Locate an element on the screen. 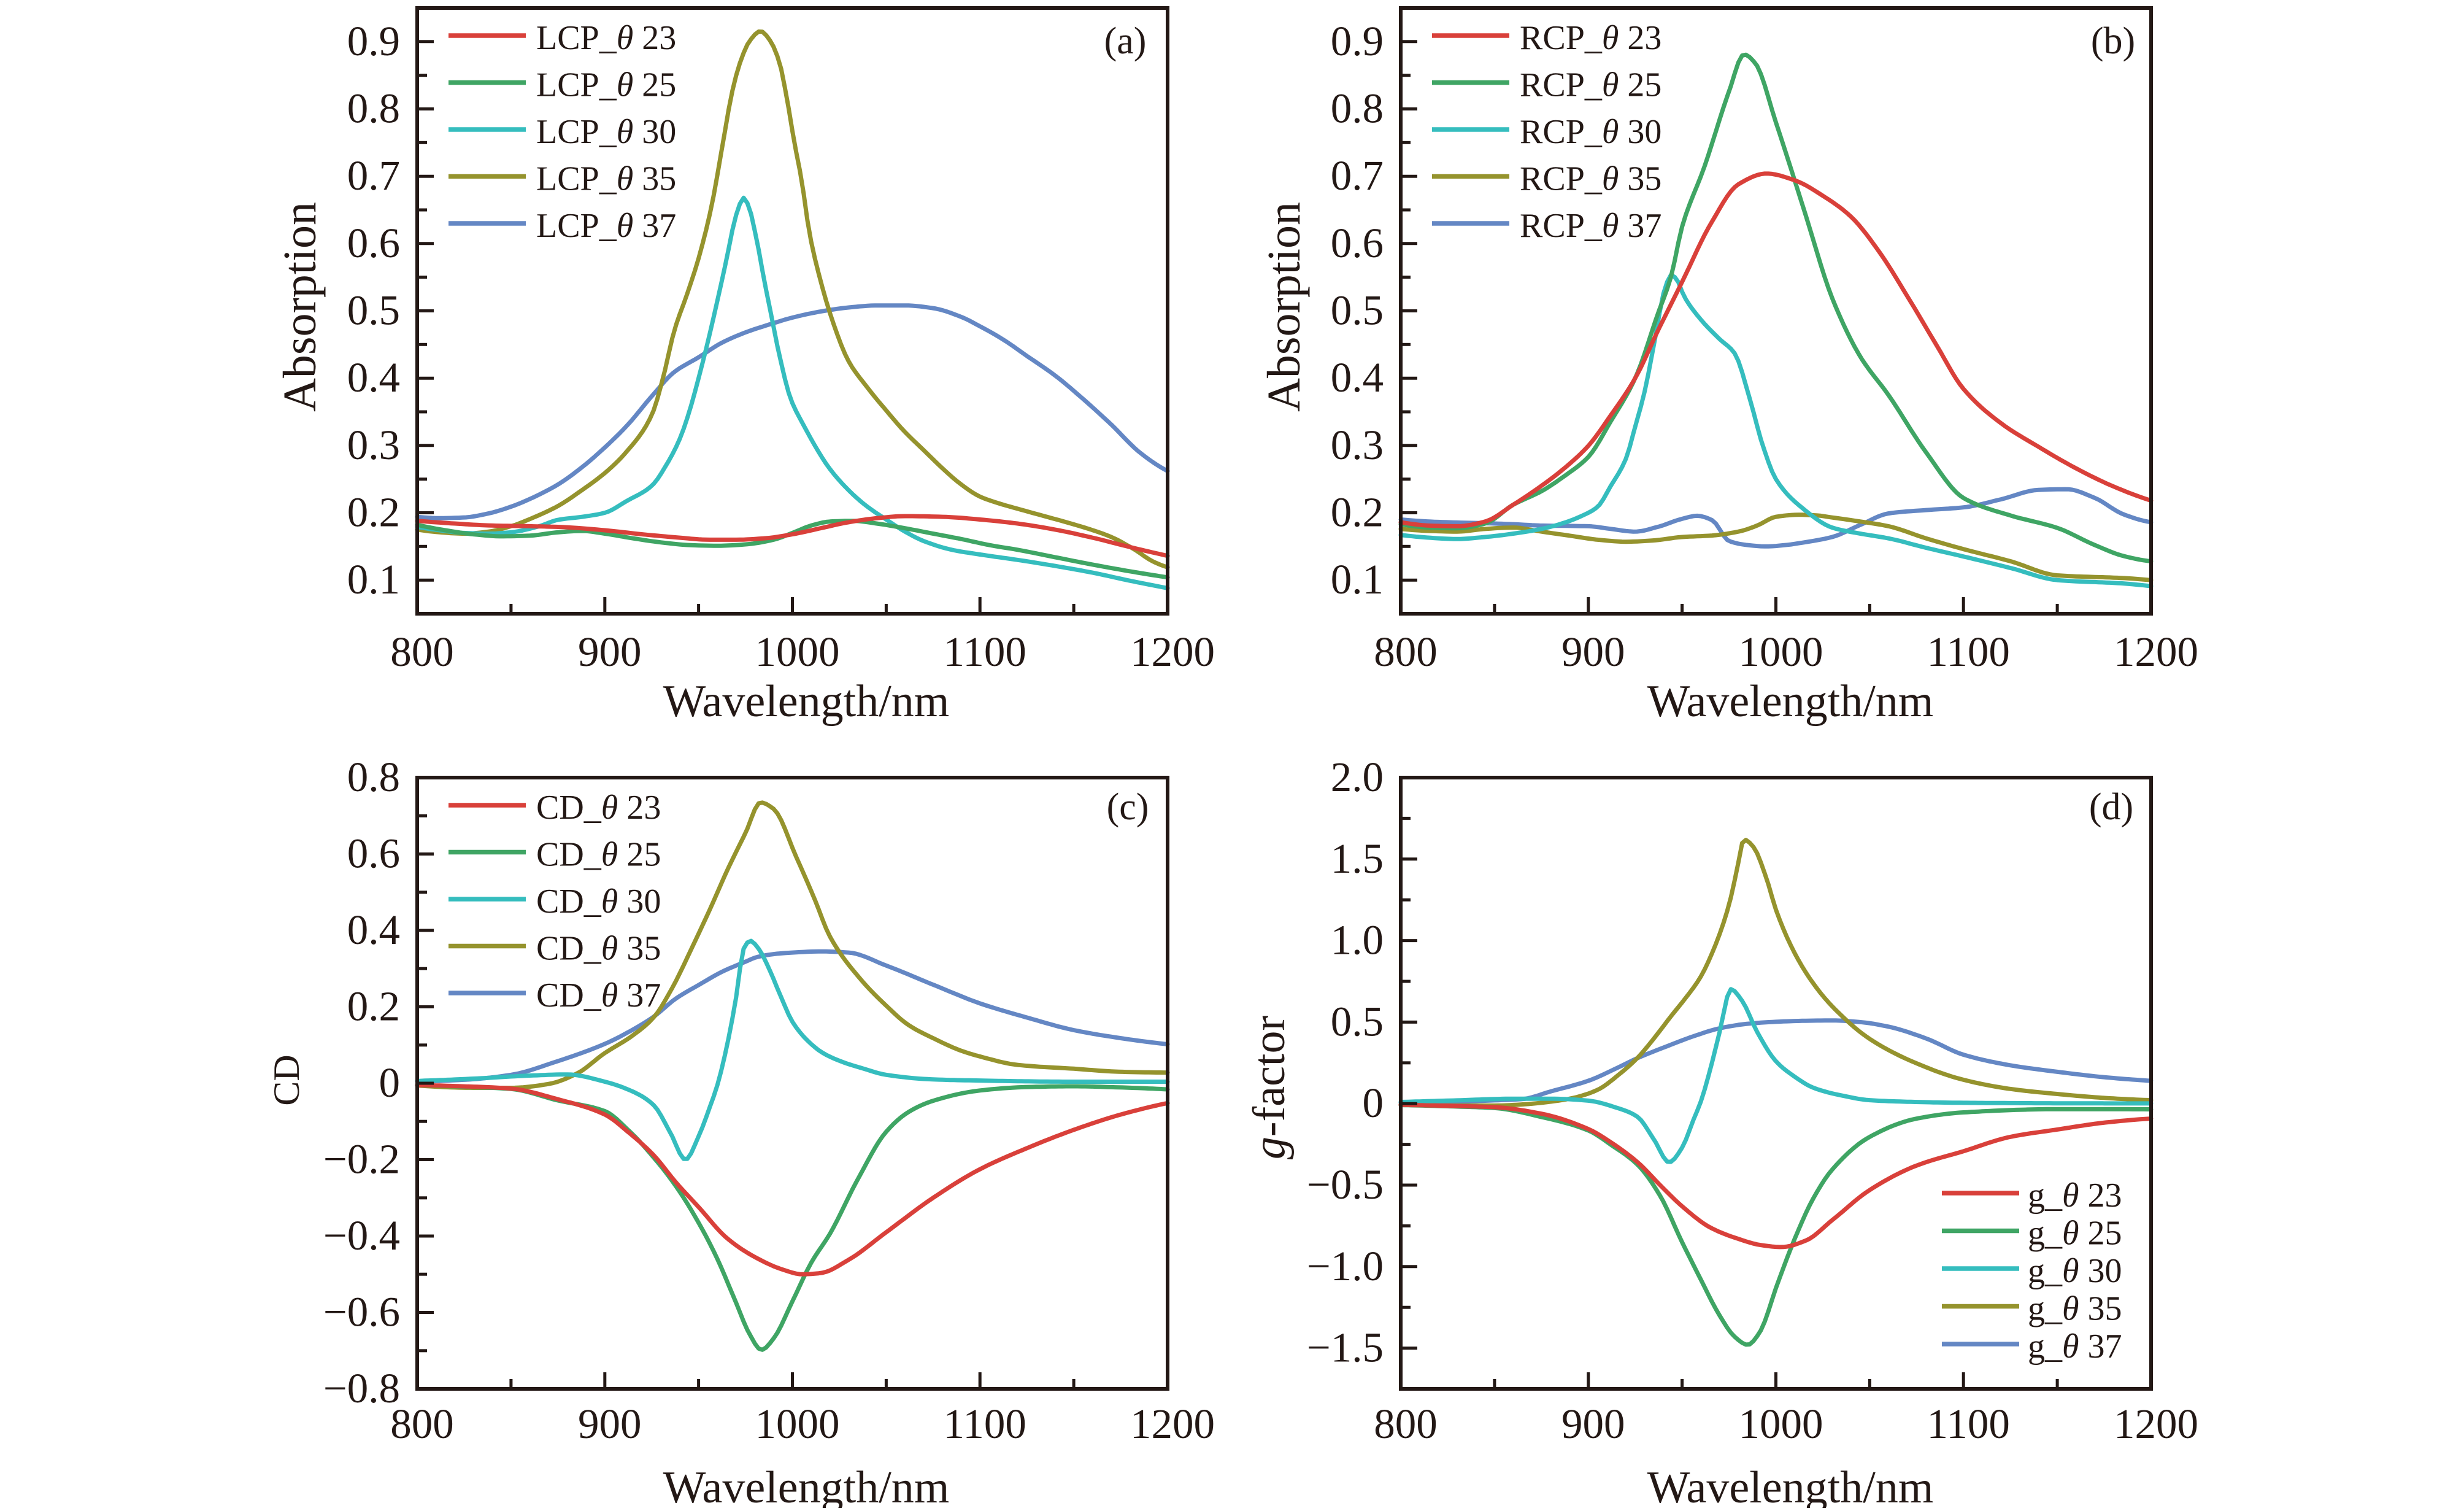 The image size is (2464, 1511). svg-text: LCP_θ 23 is located at coordinates (606, 38).